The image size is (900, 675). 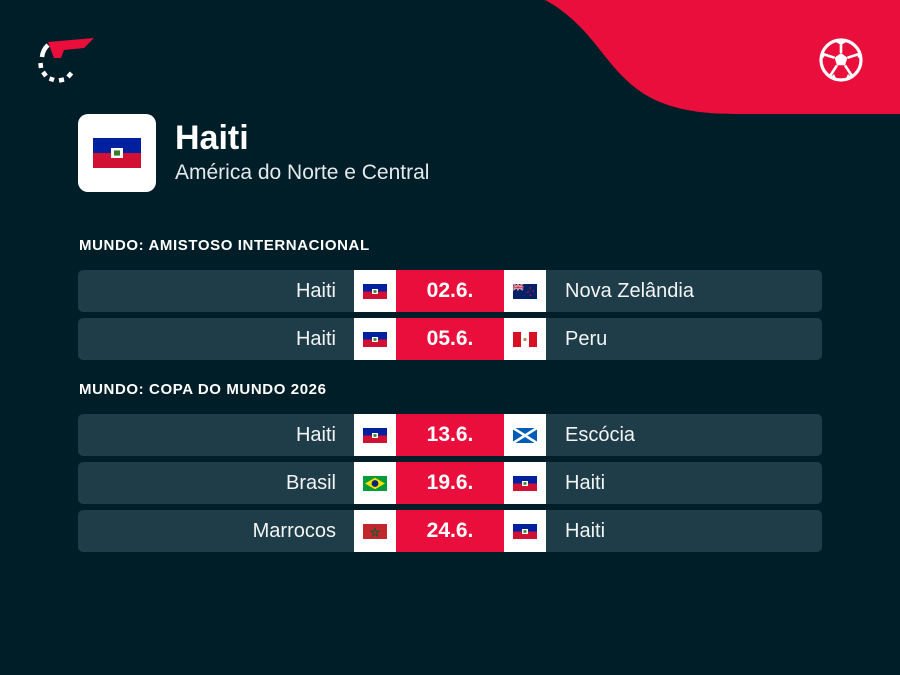 What do you see at coordinates (841, 60) in the screenshot?
I see `soccer-ball-icon` at bounding box center [841, 60].